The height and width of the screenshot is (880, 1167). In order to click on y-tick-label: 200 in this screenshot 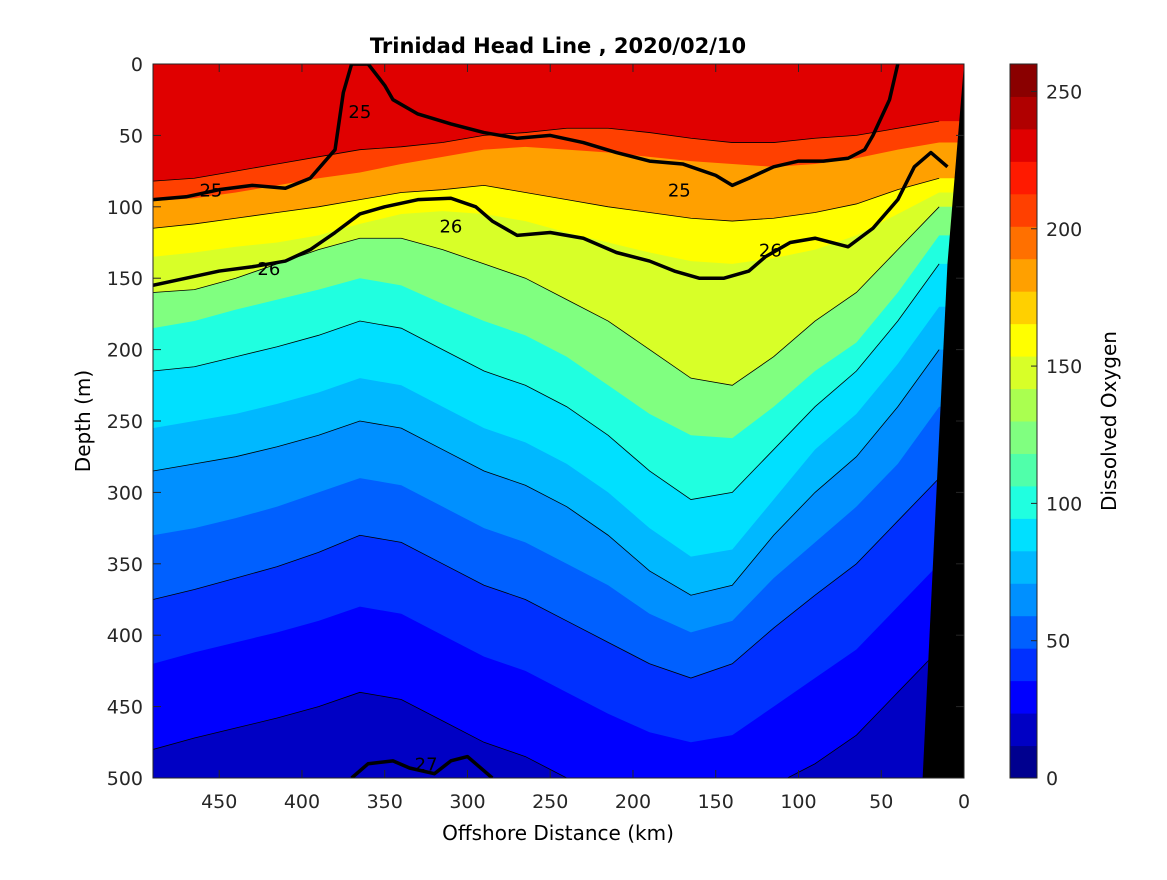, I will do `click(125, 351)`.